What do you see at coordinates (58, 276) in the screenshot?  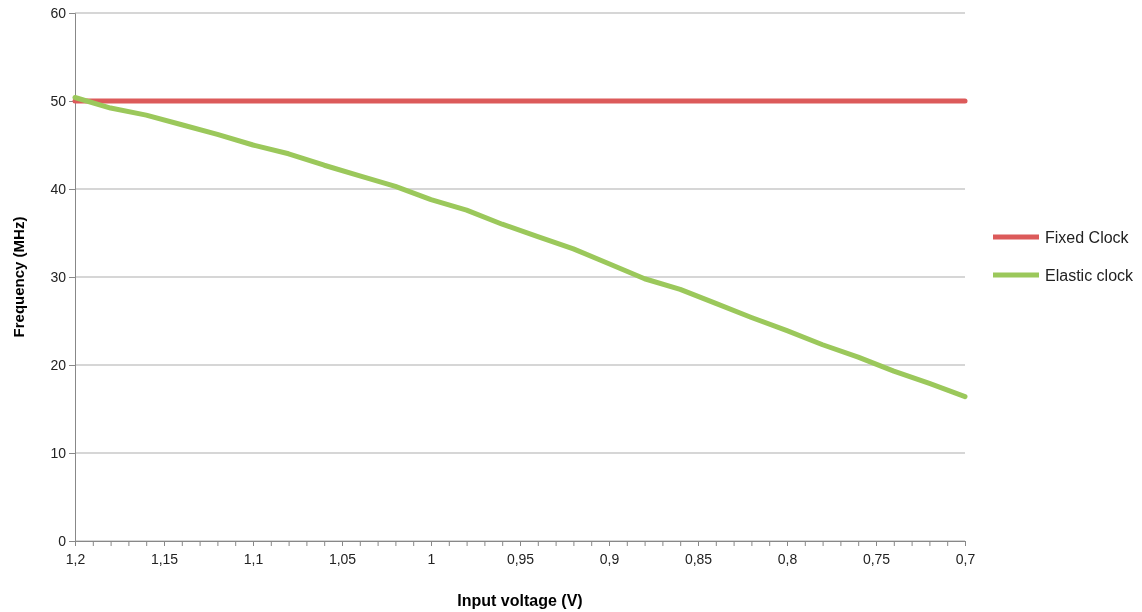 I see `y-tick-label: 30` at bounding box center [58, 276].